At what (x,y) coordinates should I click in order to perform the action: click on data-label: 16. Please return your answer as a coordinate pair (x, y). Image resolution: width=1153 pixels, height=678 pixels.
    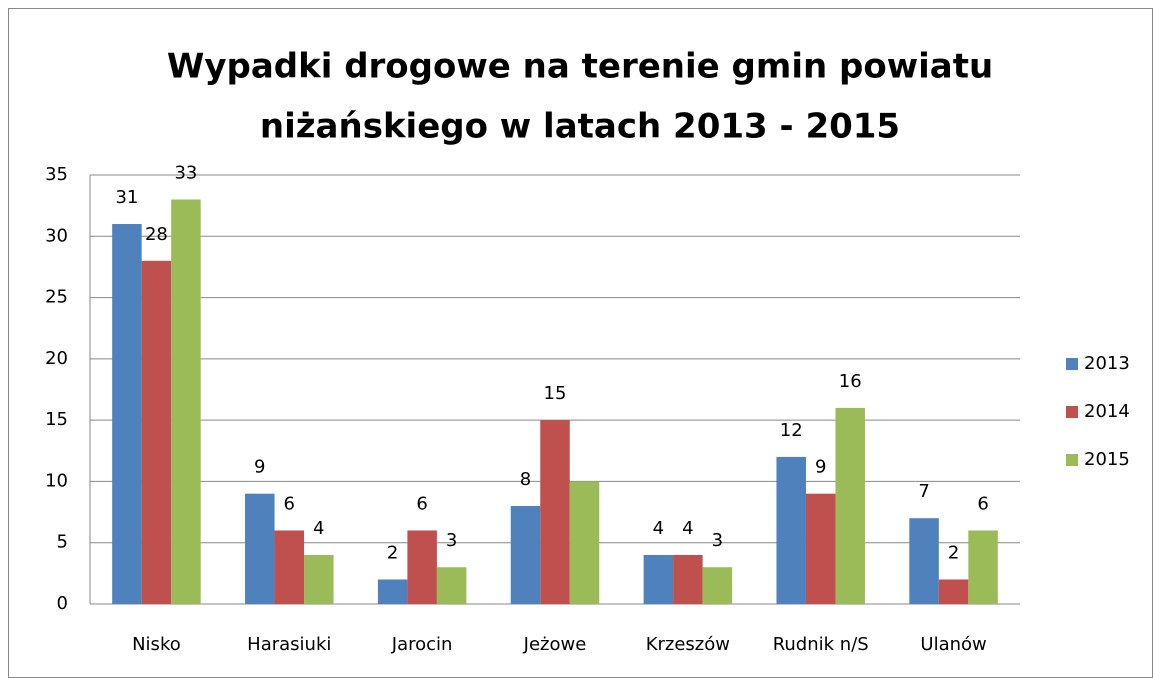
    Looking at the image, I should click on (850, 381).